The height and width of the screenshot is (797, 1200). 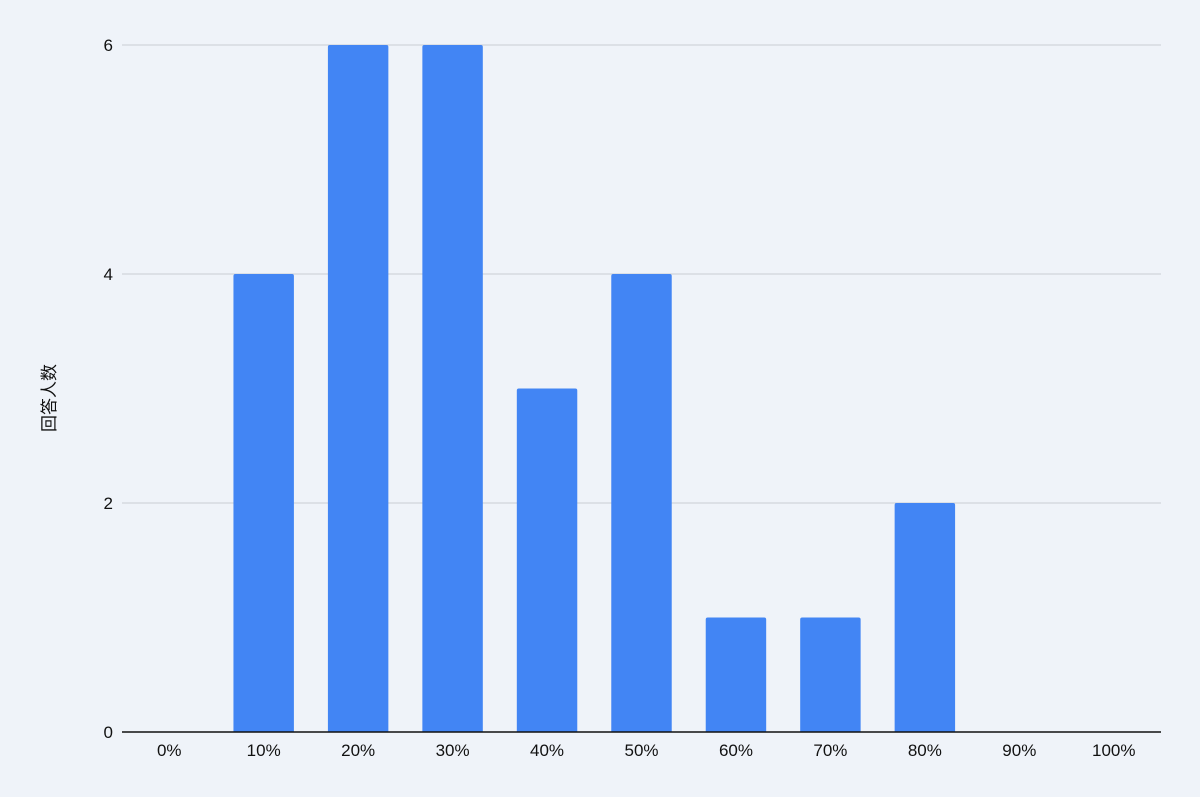 What do you see at coordinates (169, 750) in the screenshot?
I see `x-tick-label-0pct: 0%` at bounding box center [169, 750].